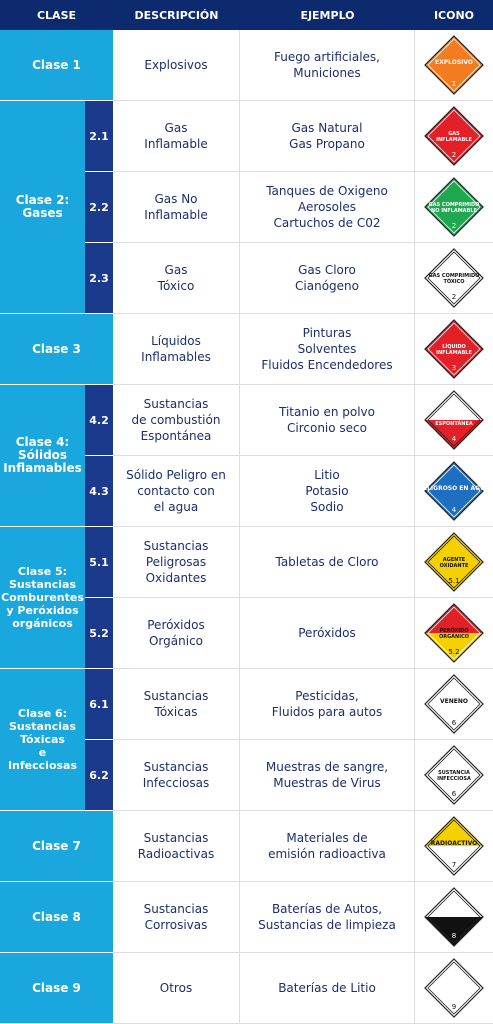 The width and height of the screenshot is (493, 1024). Describe the element at coordinates (176, 436) in the screenshot. I see `description-line: Espontánea` at that location.